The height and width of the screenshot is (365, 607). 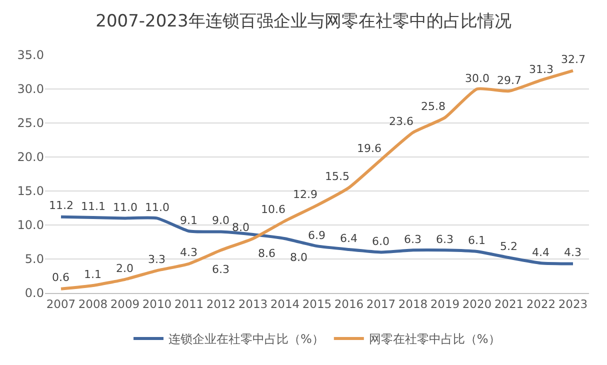 What do you see at coordinates (304, 22) in the screenshot?
I see `chart-title: 2007-2023年连锁百强企业与网零在社零中的占比情况` at bounding box center [304, 22].